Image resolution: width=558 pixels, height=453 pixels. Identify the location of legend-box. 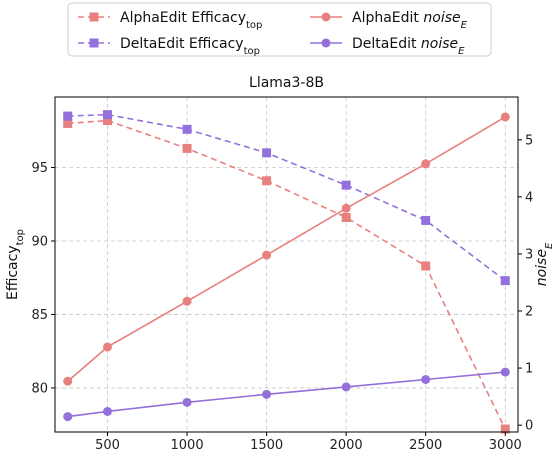
(279, 29).